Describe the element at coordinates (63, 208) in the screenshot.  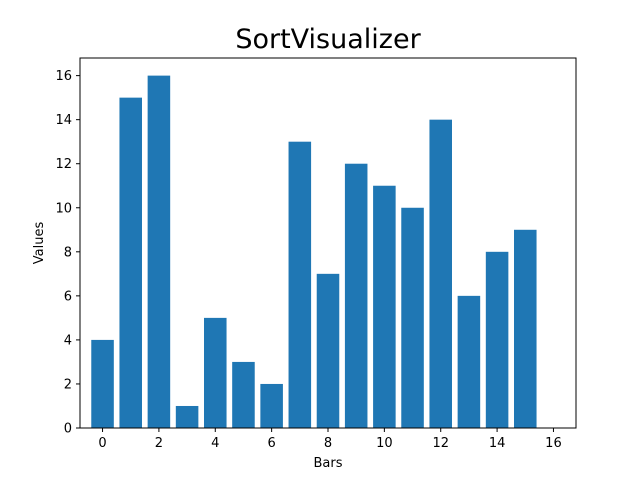
I see `y-tick-label: 10` at that location.